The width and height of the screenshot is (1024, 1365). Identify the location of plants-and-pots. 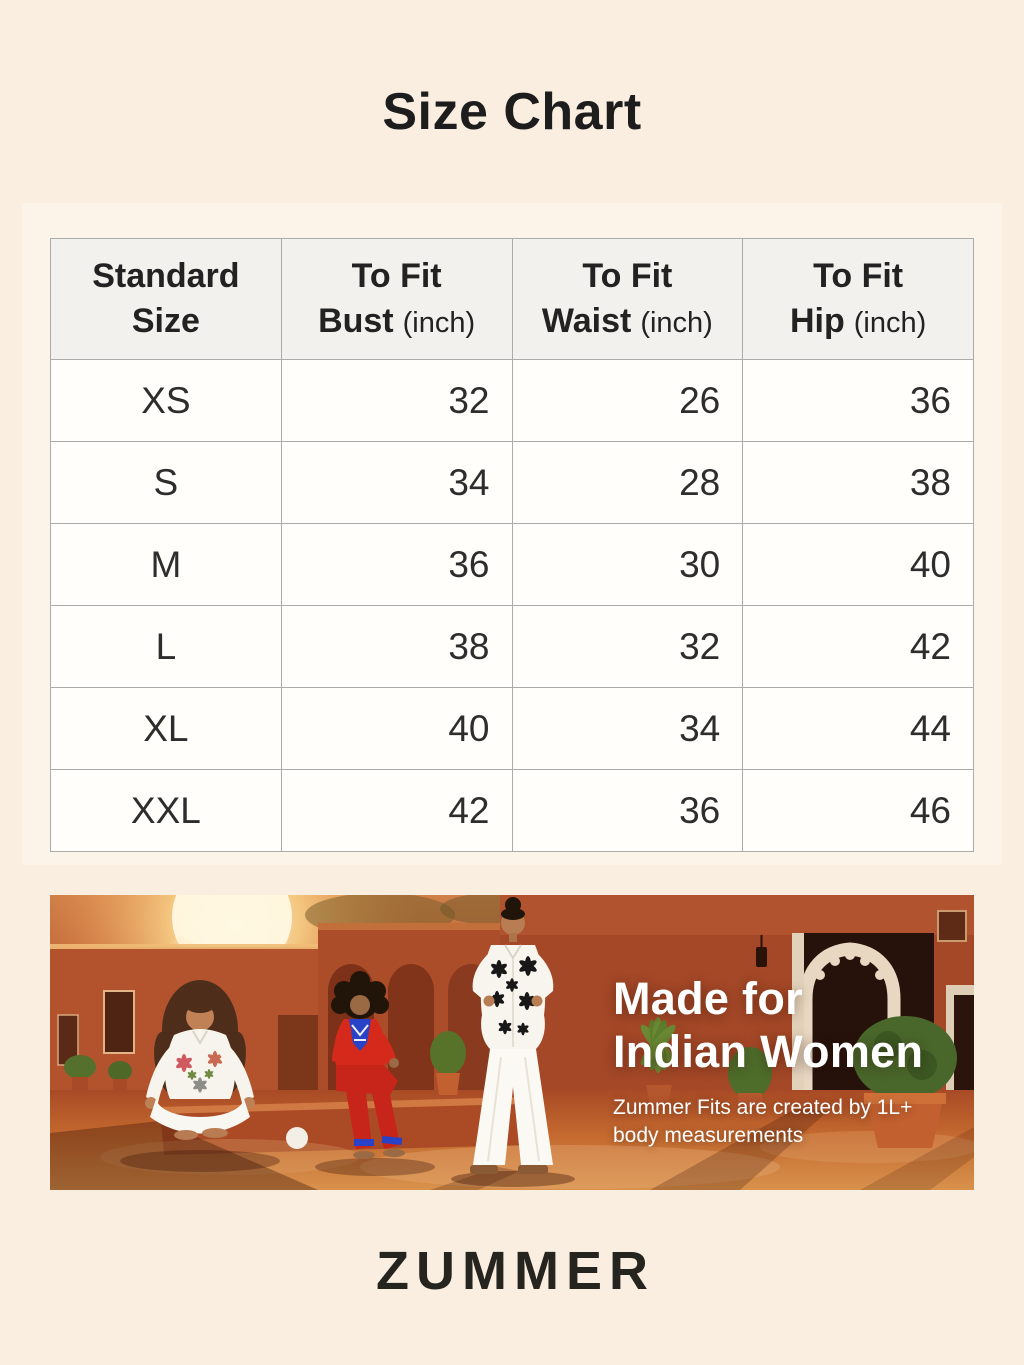
(510, 1082).